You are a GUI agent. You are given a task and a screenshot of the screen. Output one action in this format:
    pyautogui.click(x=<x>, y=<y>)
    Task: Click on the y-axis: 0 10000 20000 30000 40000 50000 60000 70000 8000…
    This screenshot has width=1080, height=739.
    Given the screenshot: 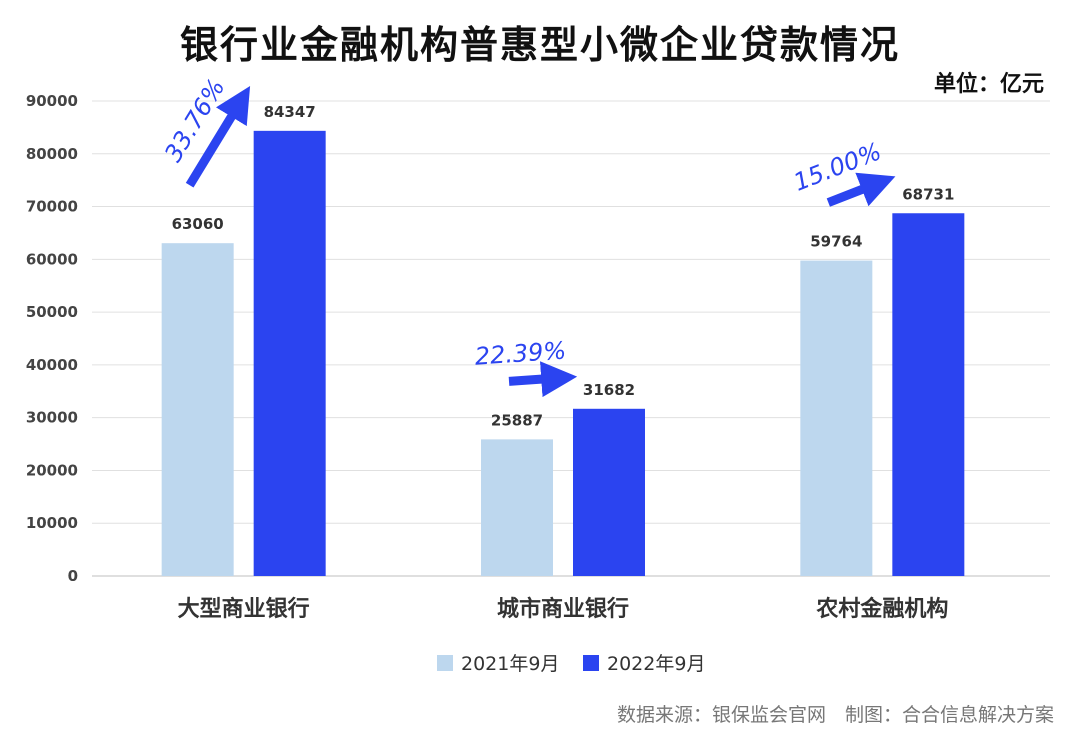 What is the action you would take?
    pyautogui.click(x=52, y=338)
    